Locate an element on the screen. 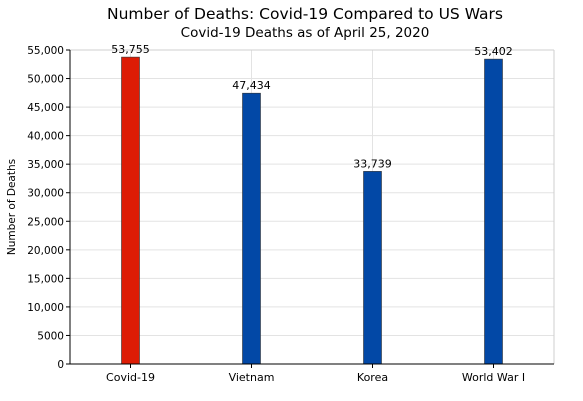  y-tick-label: 30,000 is located at coordinates (45, 194).